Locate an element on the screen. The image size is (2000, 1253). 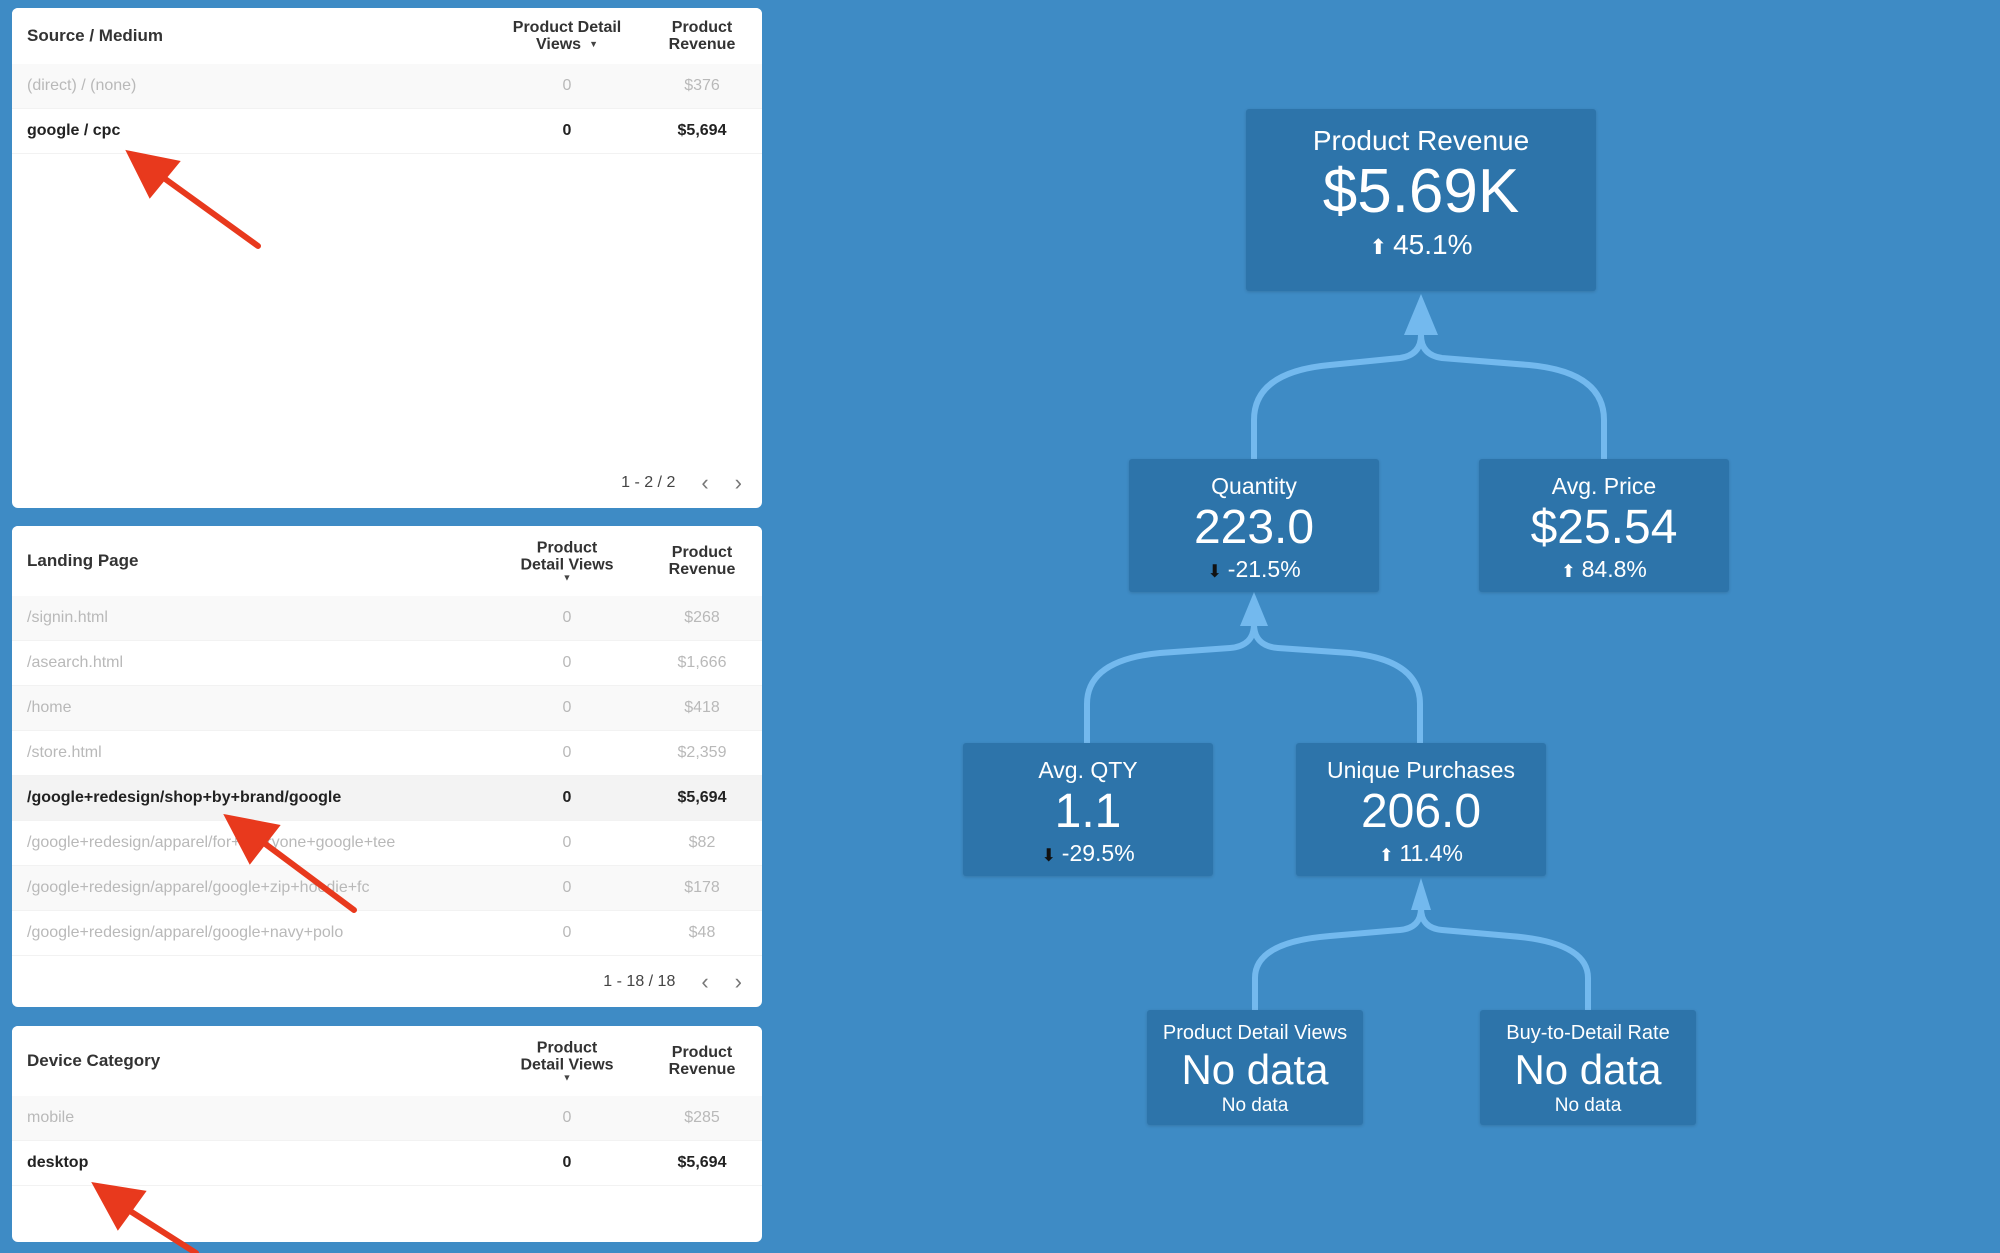
card-delta: ⬇ -29.5% is located at coordinates (1088, 853).